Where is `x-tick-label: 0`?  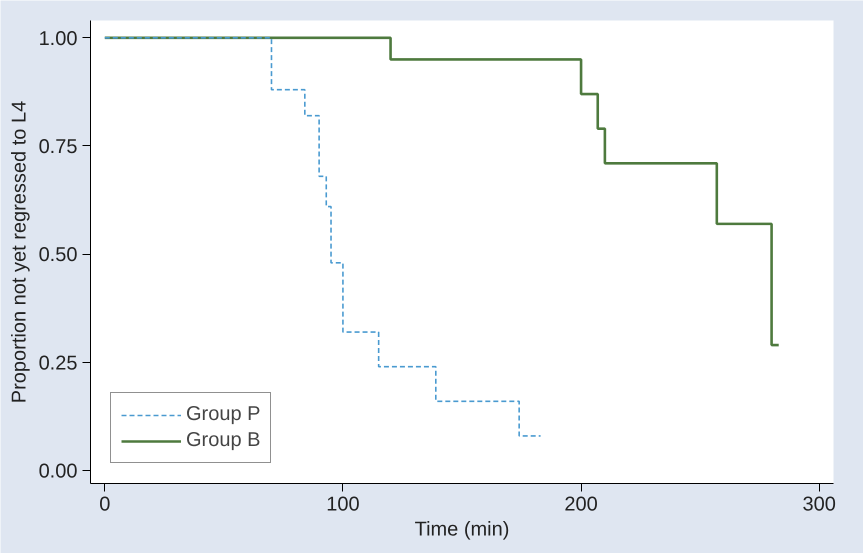 x-tick-label: 0 is located at coordinates (104, 505).